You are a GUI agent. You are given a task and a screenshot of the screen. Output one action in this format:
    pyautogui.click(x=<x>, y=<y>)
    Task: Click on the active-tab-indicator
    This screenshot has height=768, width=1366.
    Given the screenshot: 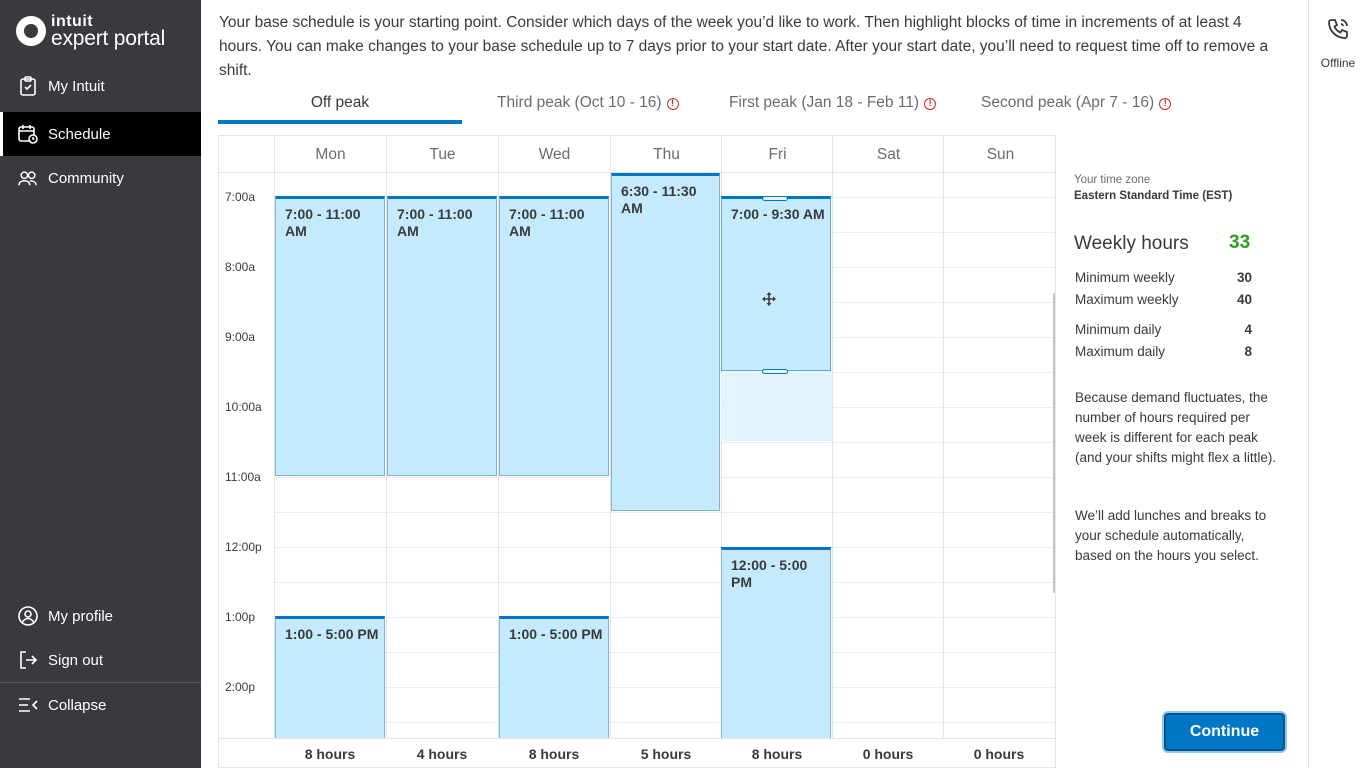 What is the action you would take?
    pyautogui.click(x=340, y=122)
    